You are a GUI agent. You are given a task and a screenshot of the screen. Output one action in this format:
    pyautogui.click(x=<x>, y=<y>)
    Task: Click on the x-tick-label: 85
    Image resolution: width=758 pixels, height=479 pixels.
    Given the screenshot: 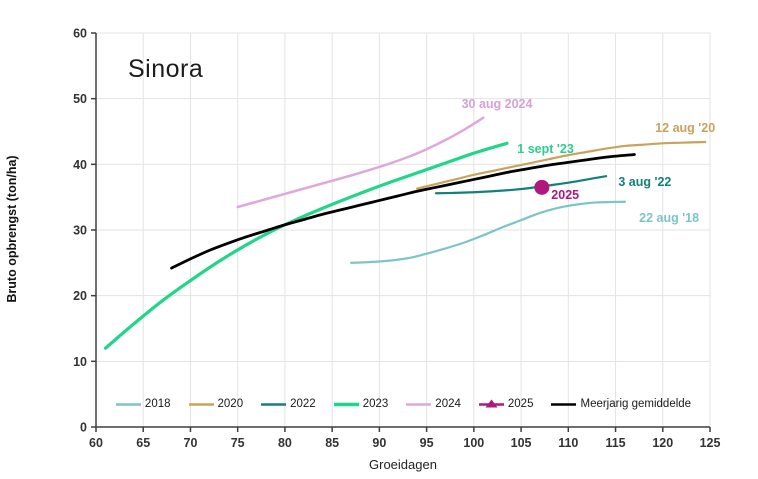 What is the action you would take?
    pyautogui.click(x=332, y=443)
    